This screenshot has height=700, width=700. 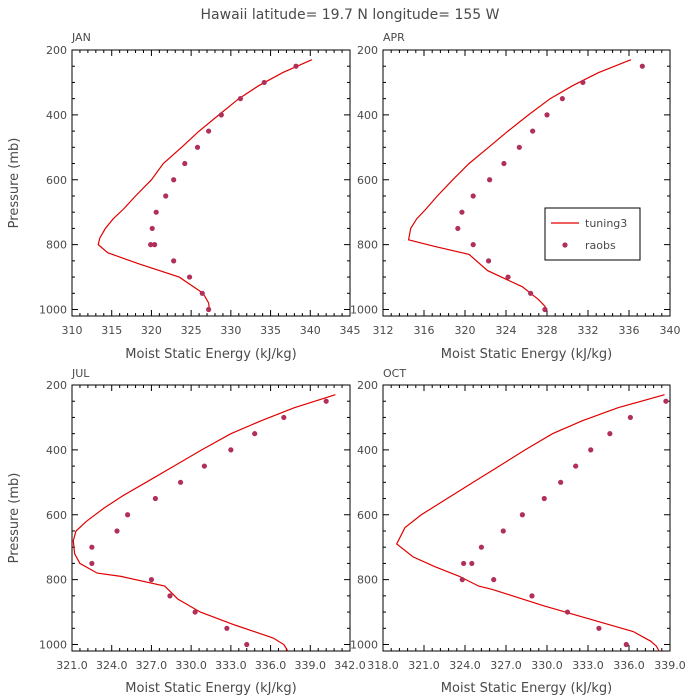 What do you see at coordinates (230, 330) in the screenshot?
I see `x-tick-label: 330` at bounding box center [230, 330].